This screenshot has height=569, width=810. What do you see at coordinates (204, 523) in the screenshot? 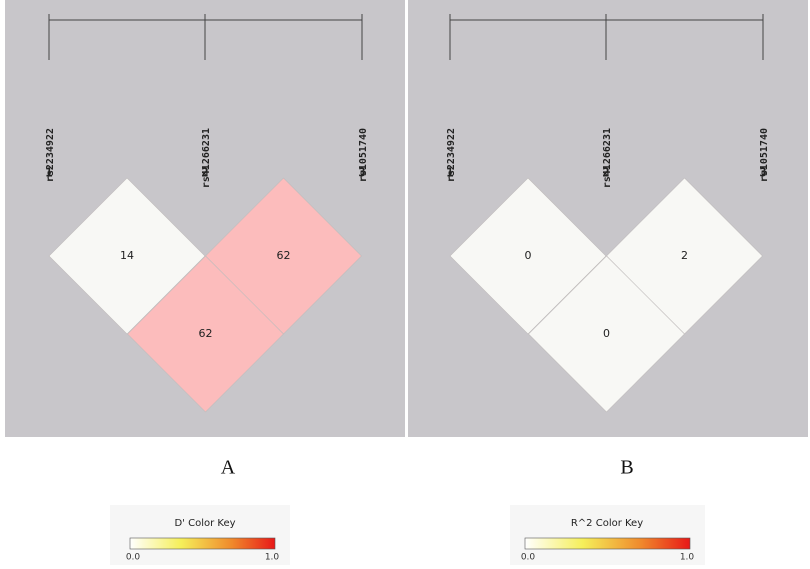
I see `color-key-title: D' Color Key` at bounding box center [204, 523].